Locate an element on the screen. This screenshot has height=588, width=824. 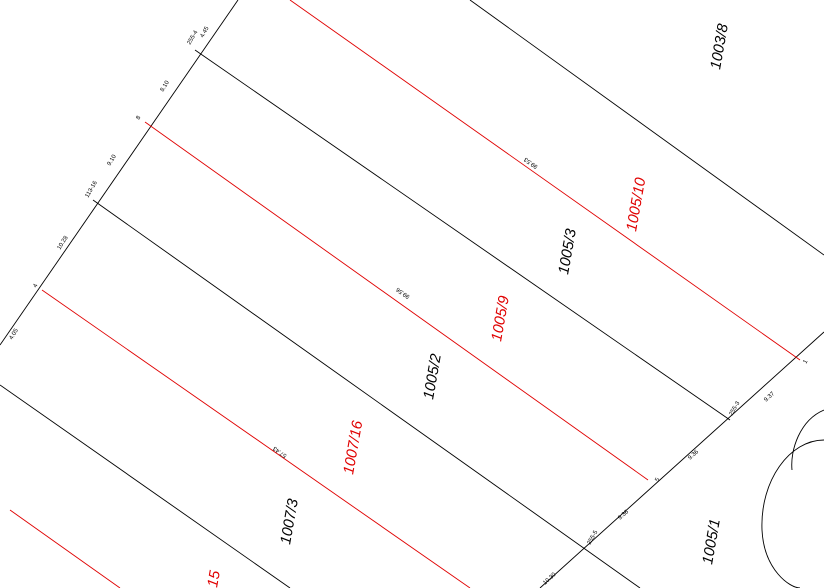
length-label: 99.53 is located at coordinates (531, 162).